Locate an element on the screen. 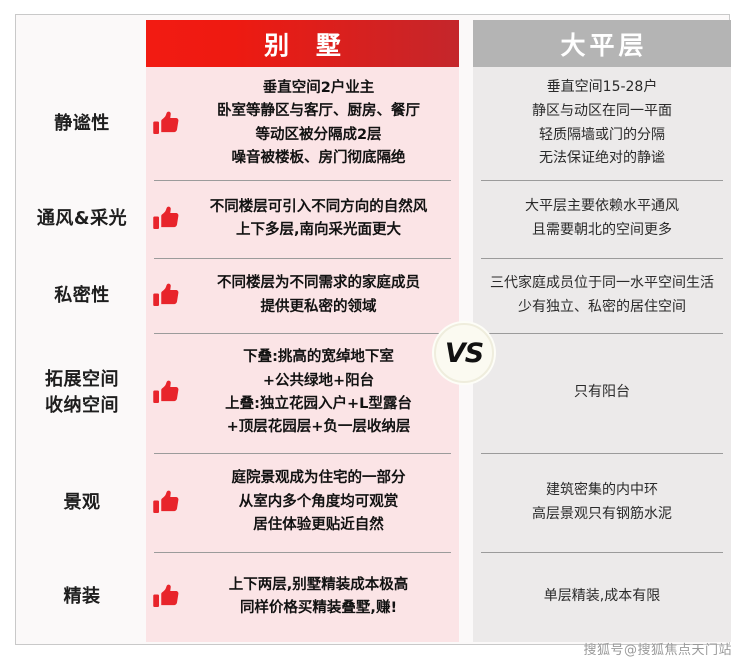  villa-cell-text: 不同楼层可引入不同方向的自然风 上下多层,南向采光面更大 is located at coordinates (318, 218).